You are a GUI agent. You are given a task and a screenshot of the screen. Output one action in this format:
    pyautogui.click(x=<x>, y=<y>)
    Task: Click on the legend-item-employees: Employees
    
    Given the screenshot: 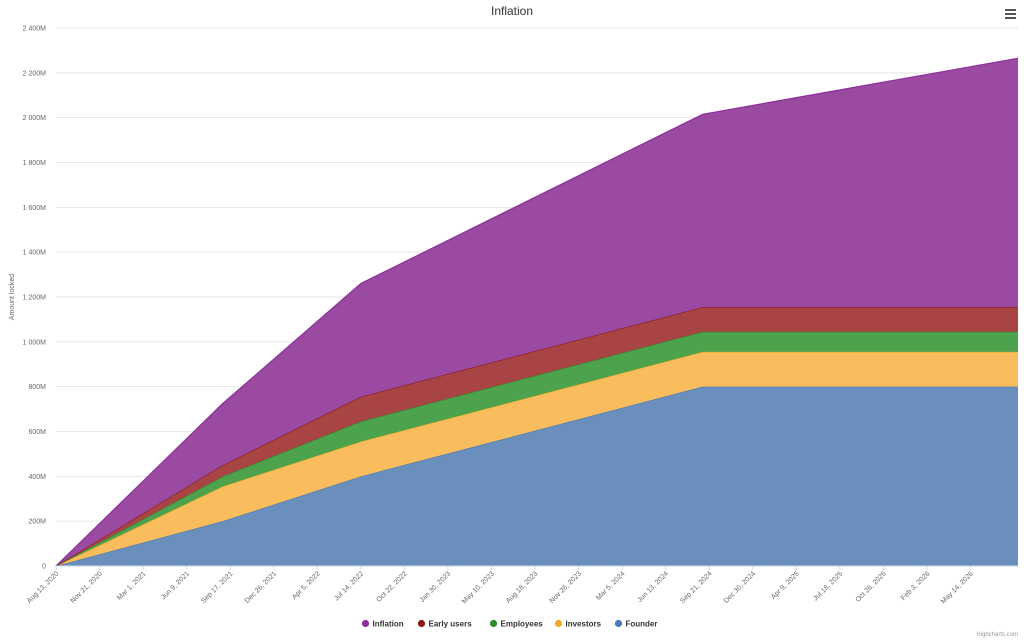 What is the action you would take?
    pyautogui.click(x=516, y=624)
    